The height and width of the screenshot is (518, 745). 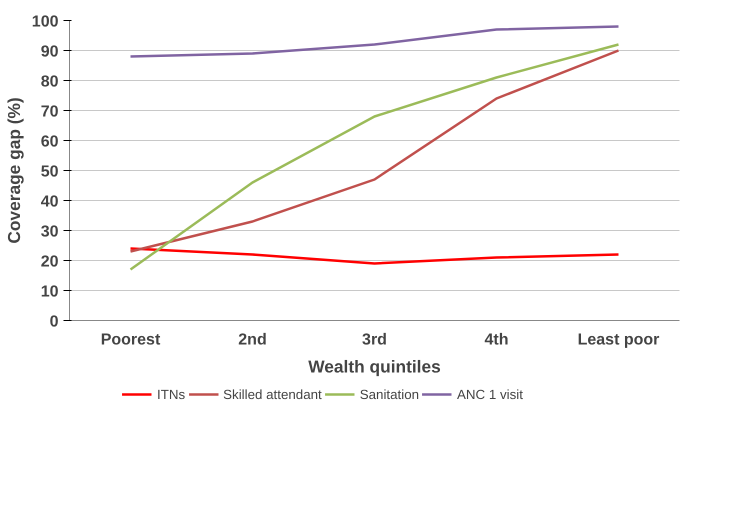 I want to click on legend-label: ANC 1 visit, so click(x=490, y=394).